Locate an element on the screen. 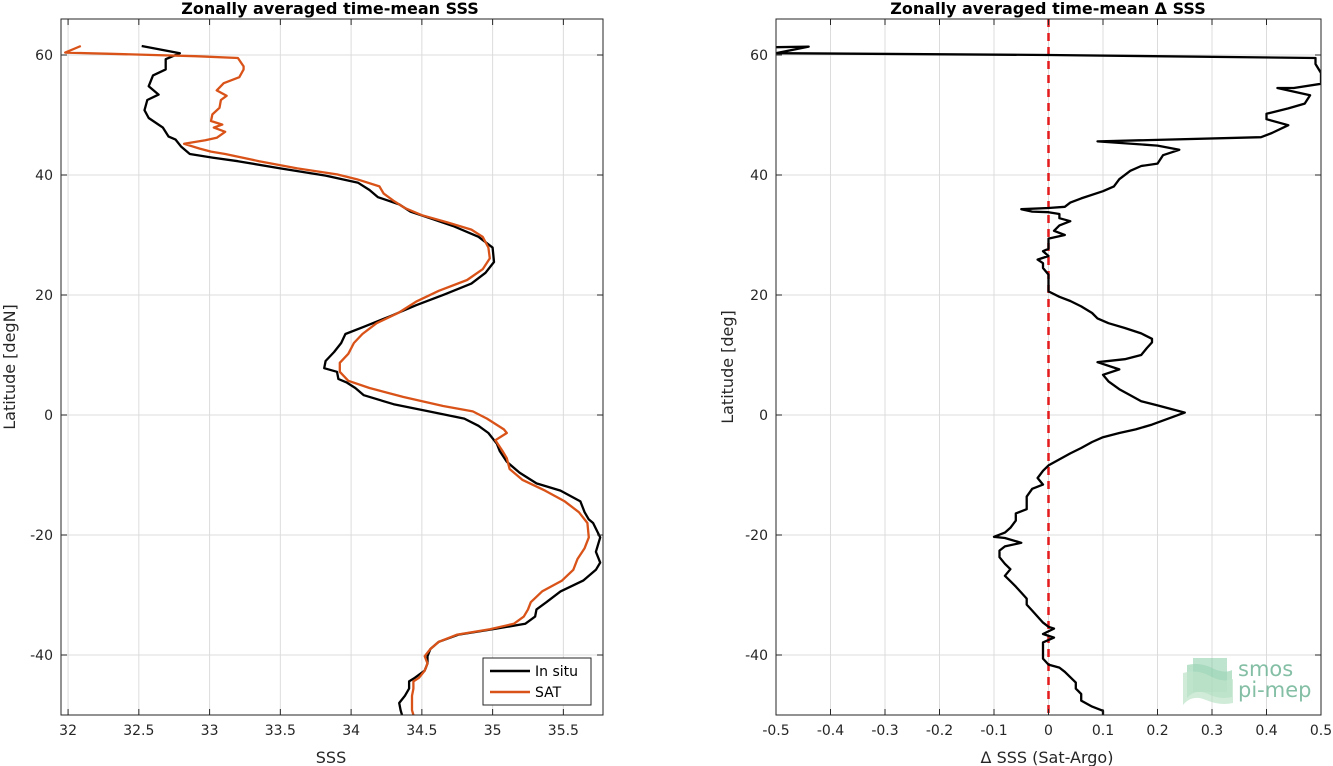  right-y-tick-label: 20 is located at coordinates (759, 296).